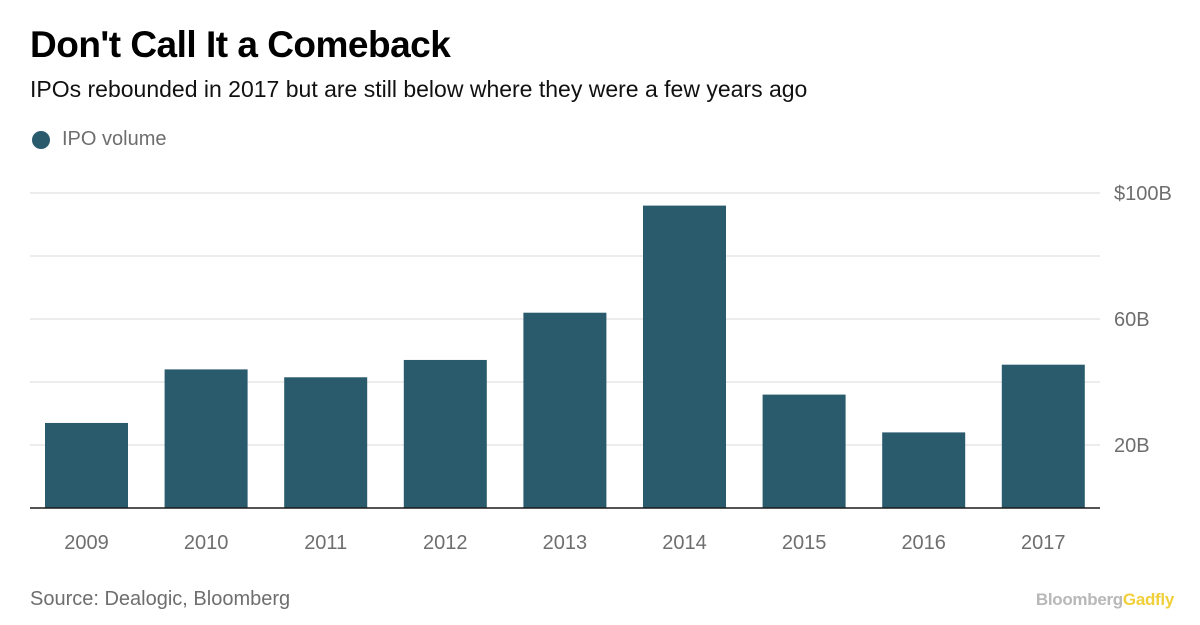 Image resolution: width=1200 pixels, height=625 pixels. I want to click on x-tick-label: 2017, so click(1043, 543).